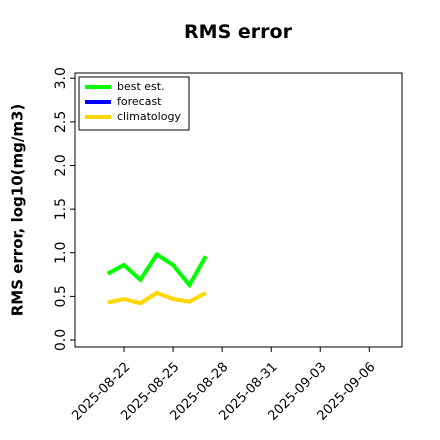 This screenshot has height=440, width=440. I want to click on y-tick-label: 1.0, so click(61, 253).